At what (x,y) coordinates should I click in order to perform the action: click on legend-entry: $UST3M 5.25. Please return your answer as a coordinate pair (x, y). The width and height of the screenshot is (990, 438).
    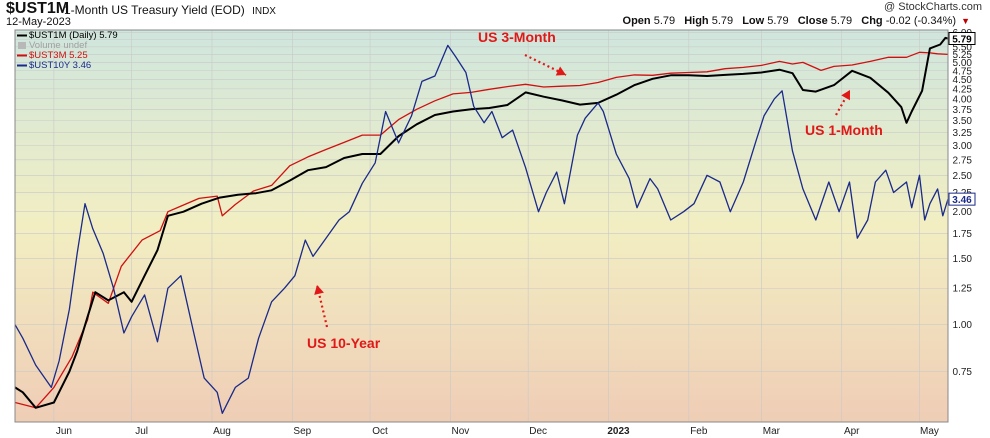
    Looking at the image, I should click on (58, 55).